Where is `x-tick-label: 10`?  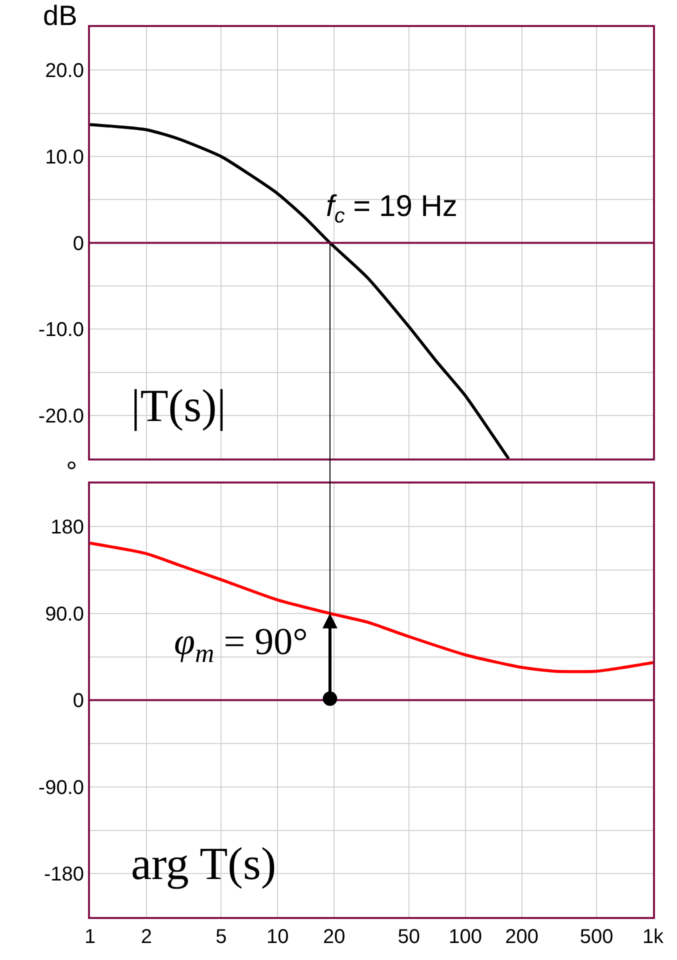
x-tick-label: 10 is located at coordinates (277, 937).